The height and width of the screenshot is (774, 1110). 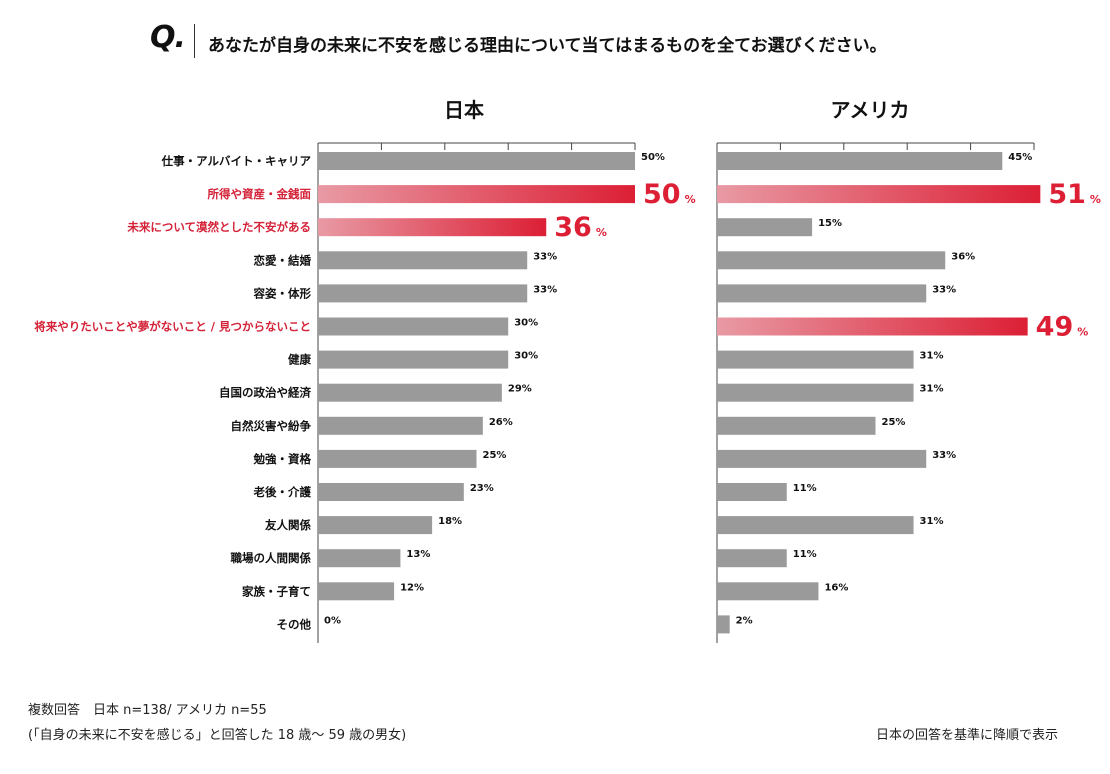 What do you see at coordinates (418, 554) in the screenshot?
I see `value-label-japan: 13%` at bounding box center [418, 554].